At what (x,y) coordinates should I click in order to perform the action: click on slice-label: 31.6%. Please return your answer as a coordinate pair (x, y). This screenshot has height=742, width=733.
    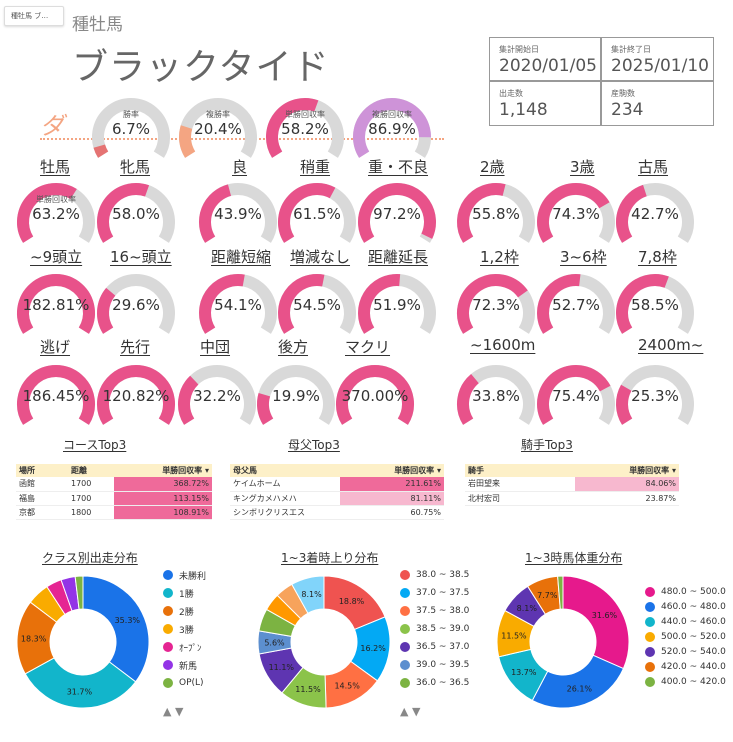
    Looking at the image, I should click on (605, 615).